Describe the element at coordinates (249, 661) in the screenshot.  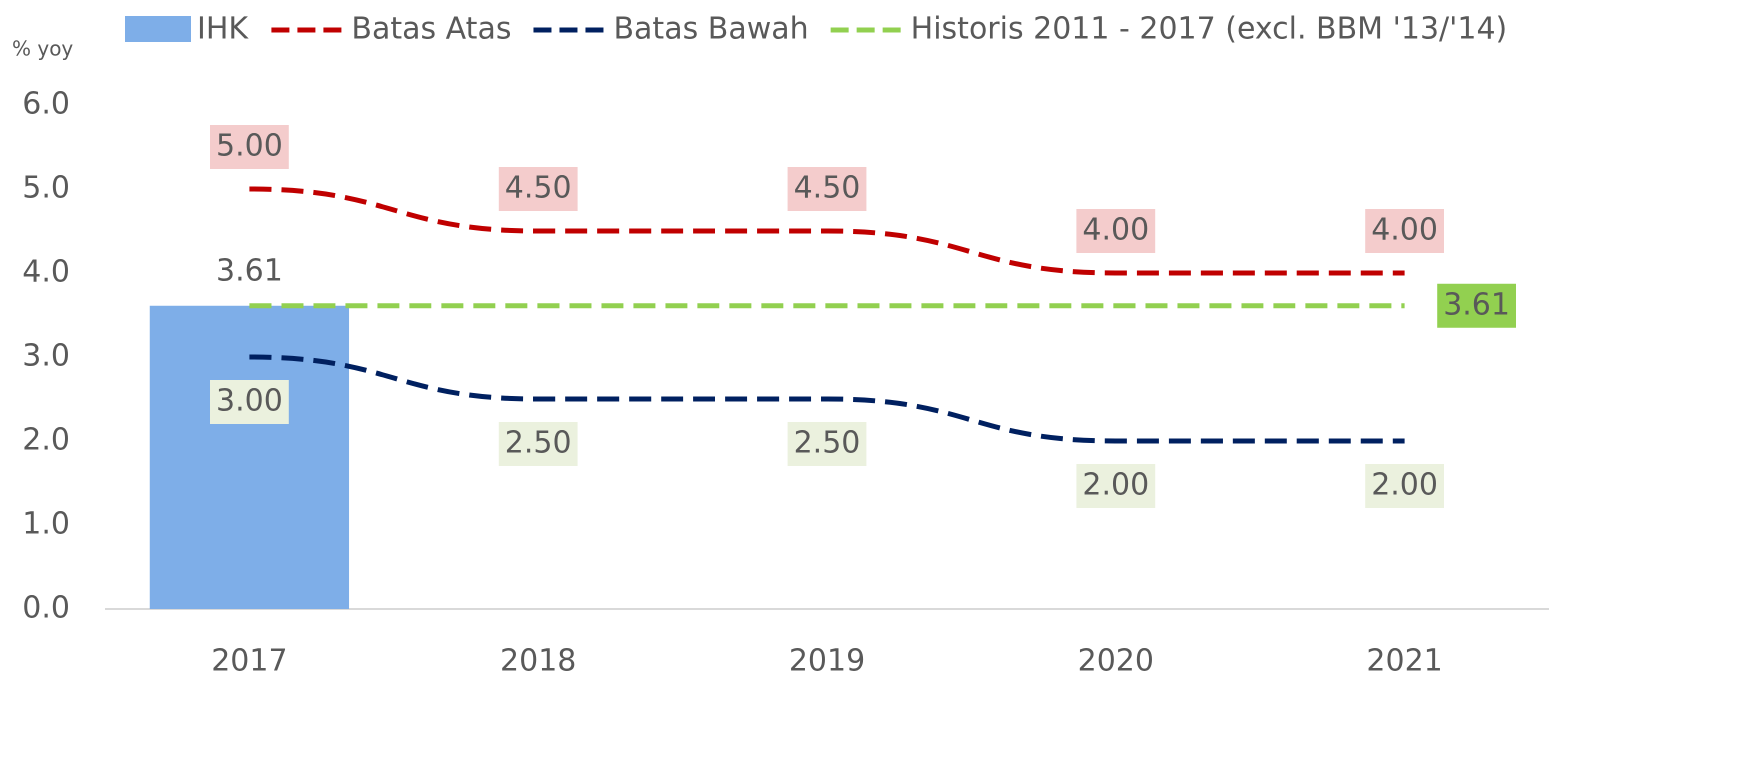
I see `x-tick-label: 2017` at that location.